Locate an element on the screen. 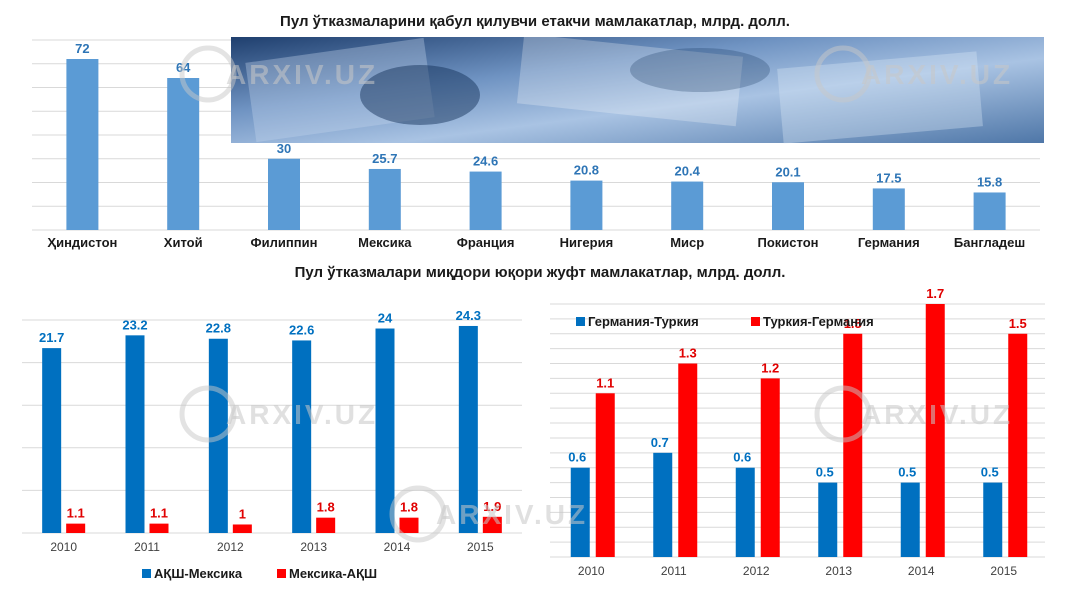 The width and height of the screenshot is (1067, 600). data-label: 24 is located at coordinates (385, 318).